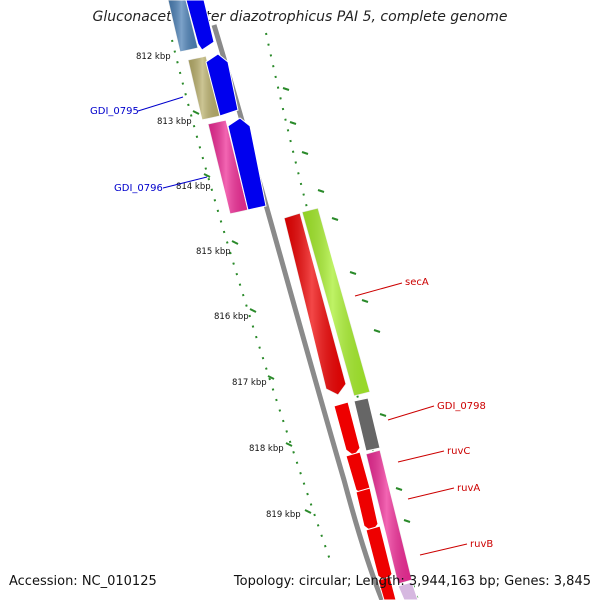  I want to click on kbp-label: 816 kbp, so click(231, 317).